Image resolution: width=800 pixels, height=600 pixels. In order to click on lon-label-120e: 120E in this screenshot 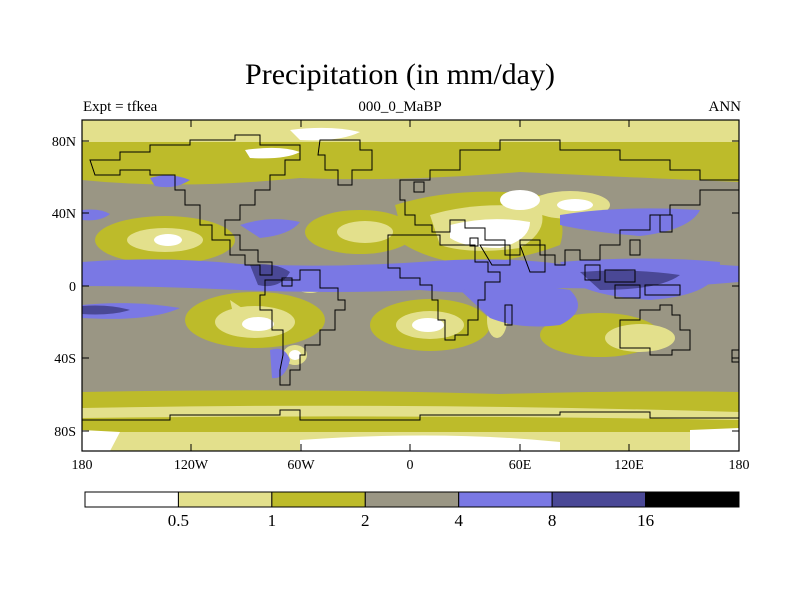, I will do `click(629, 465)`.